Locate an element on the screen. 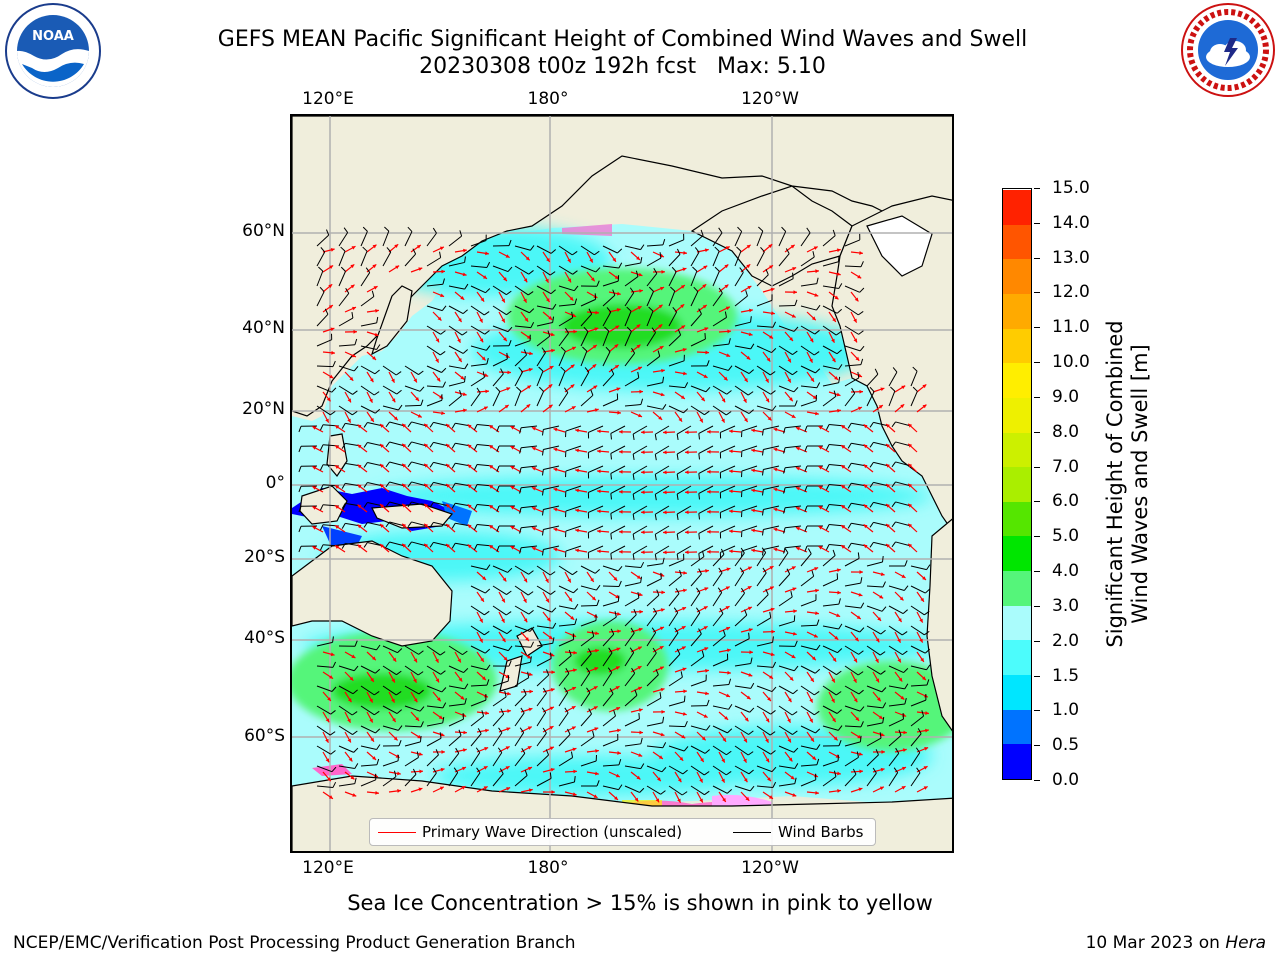  lon-label-top-180: 180° is located at coordinates (548, 99).